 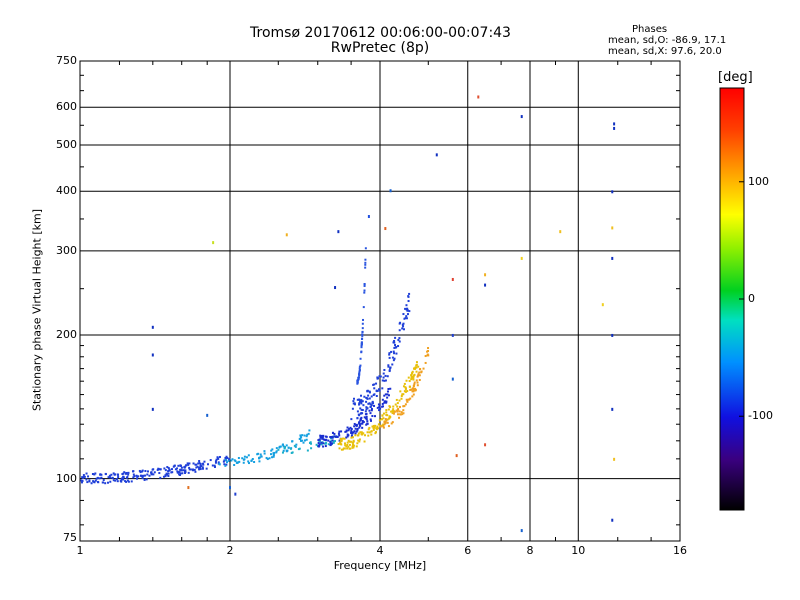 What do you see at coordinates (80, 550) in the screenshot?
I see `x-tick-label: 1` at bounding box center [80, 550].